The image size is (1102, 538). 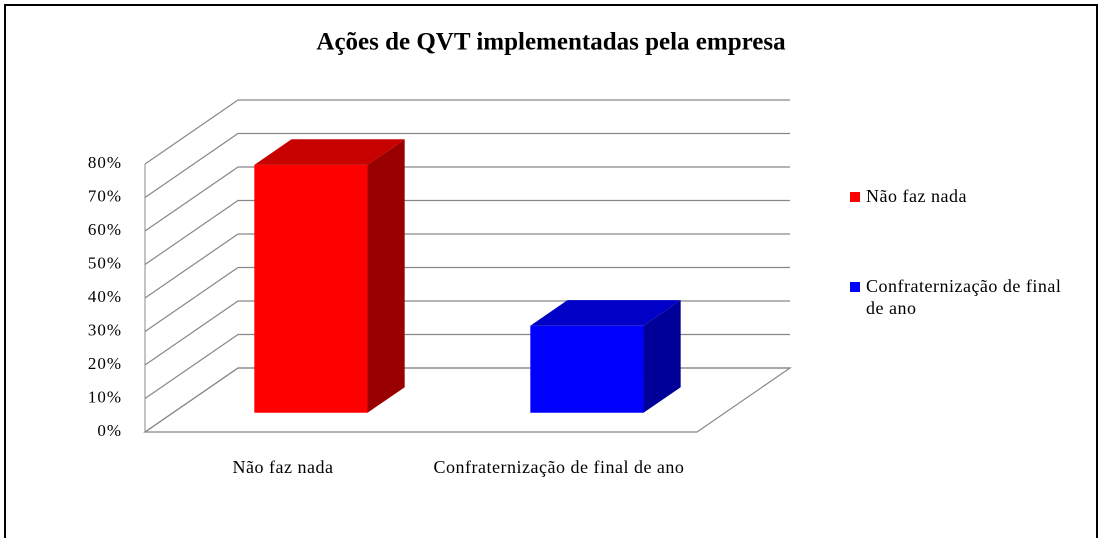 I want to click on chart-title: Ações de QVT implementadas pela empresa, so click(x=551, y=42).